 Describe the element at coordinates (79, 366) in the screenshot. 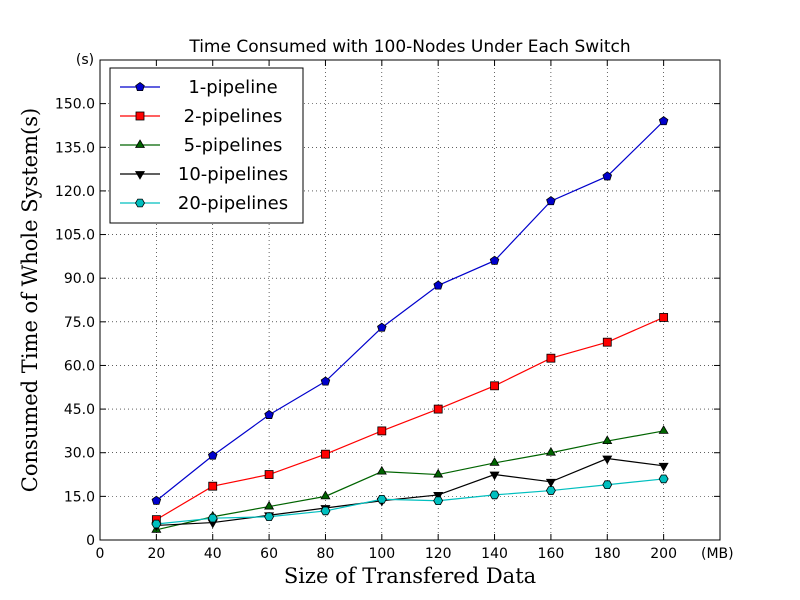

I see `y-tick-label: 60.0` at that location.